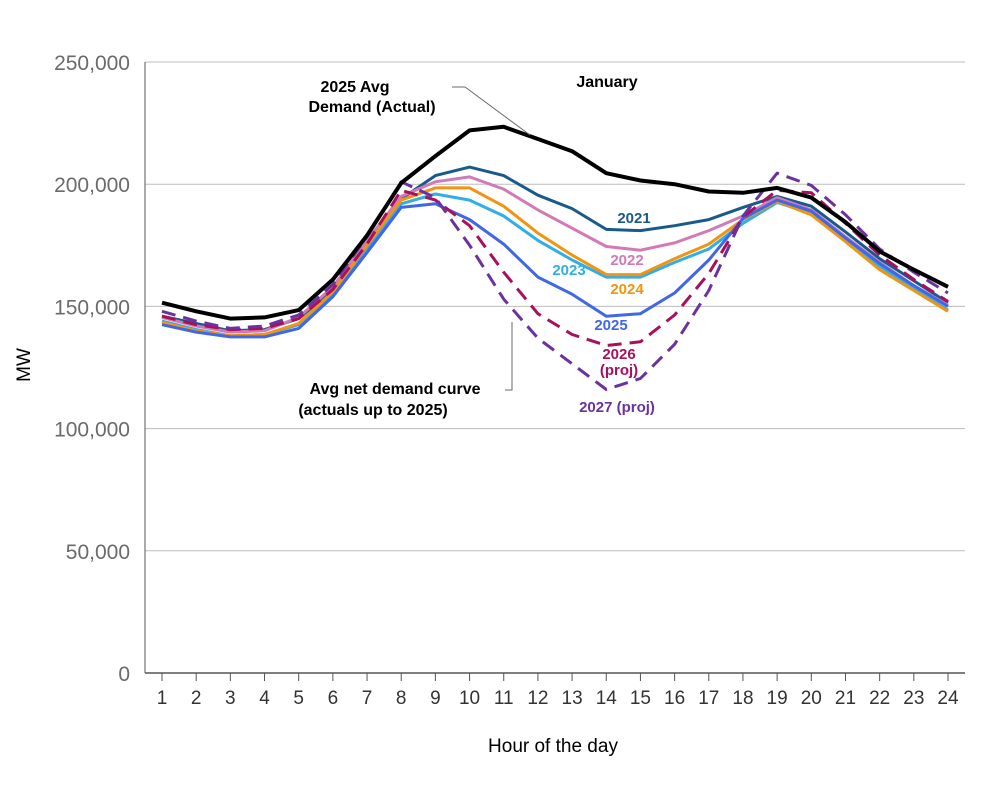 This screenshot has width=1006, height=800. Describe the element at coordinates (674, 698) in the screenshot. I see `x-tick-label: 16` at that location.